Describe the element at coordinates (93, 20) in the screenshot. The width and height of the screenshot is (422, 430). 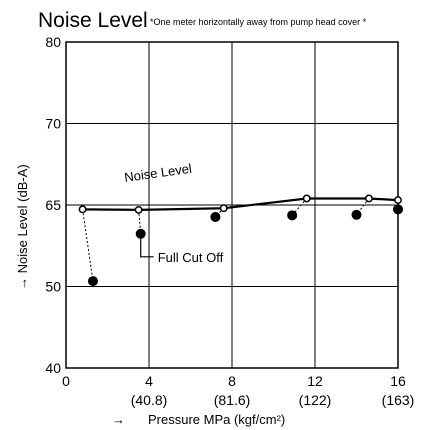
I see `chart-title: Noise Level` at that location.